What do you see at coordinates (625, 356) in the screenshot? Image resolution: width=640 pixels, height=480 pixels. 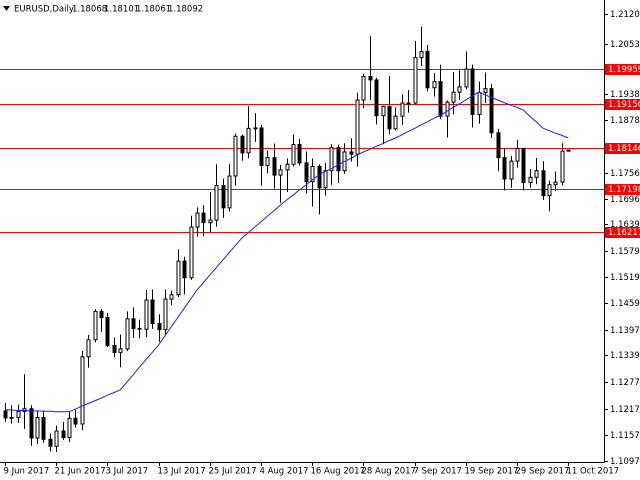 I see `y-tick-label: 1.13395` at bounding box center [625, 356].